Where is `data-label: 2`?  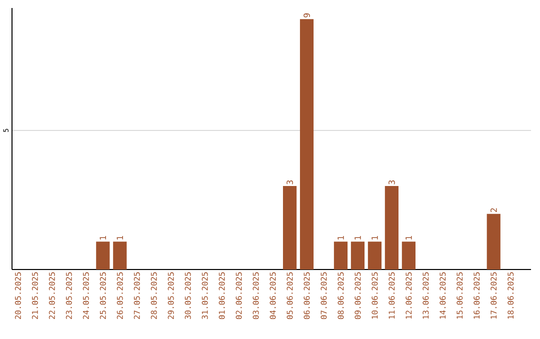
data-label: 2 is located at coordinates (493, 210).